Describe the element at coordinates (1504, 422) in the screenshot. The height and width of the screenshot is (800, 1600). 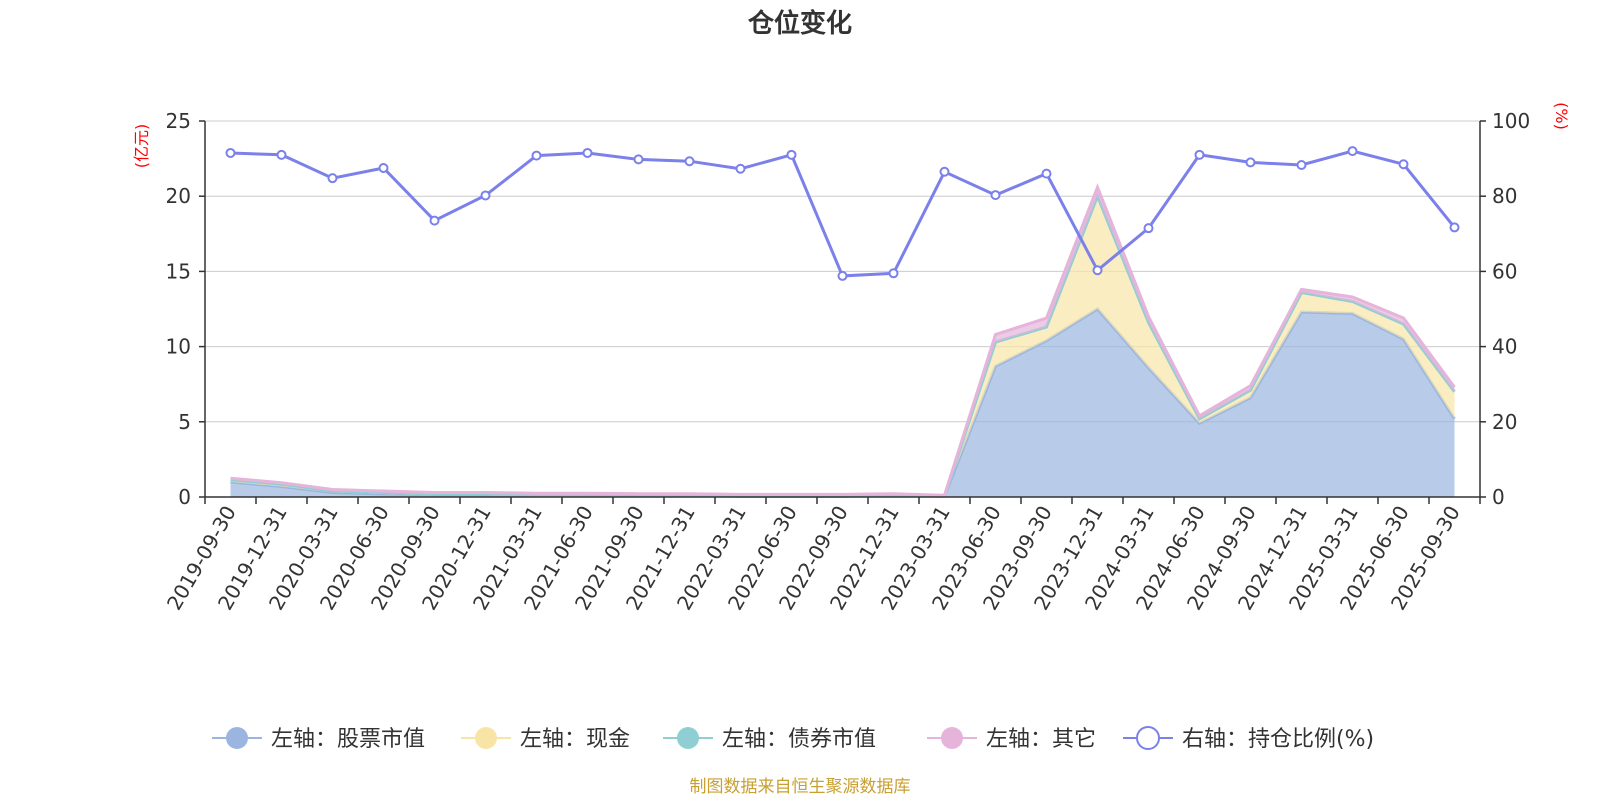
I see `right-tick-label: 20` at that location.